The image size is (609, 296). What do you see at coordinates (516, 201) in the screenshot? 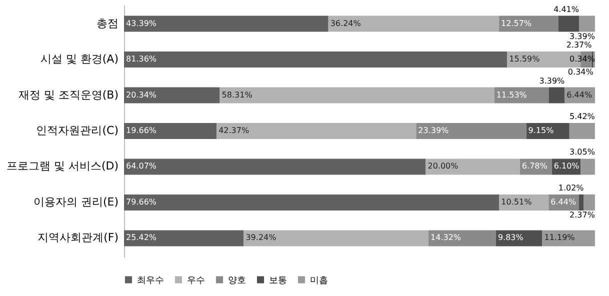
I see `data-label: 10.51%` at bounding box center [516, 201].